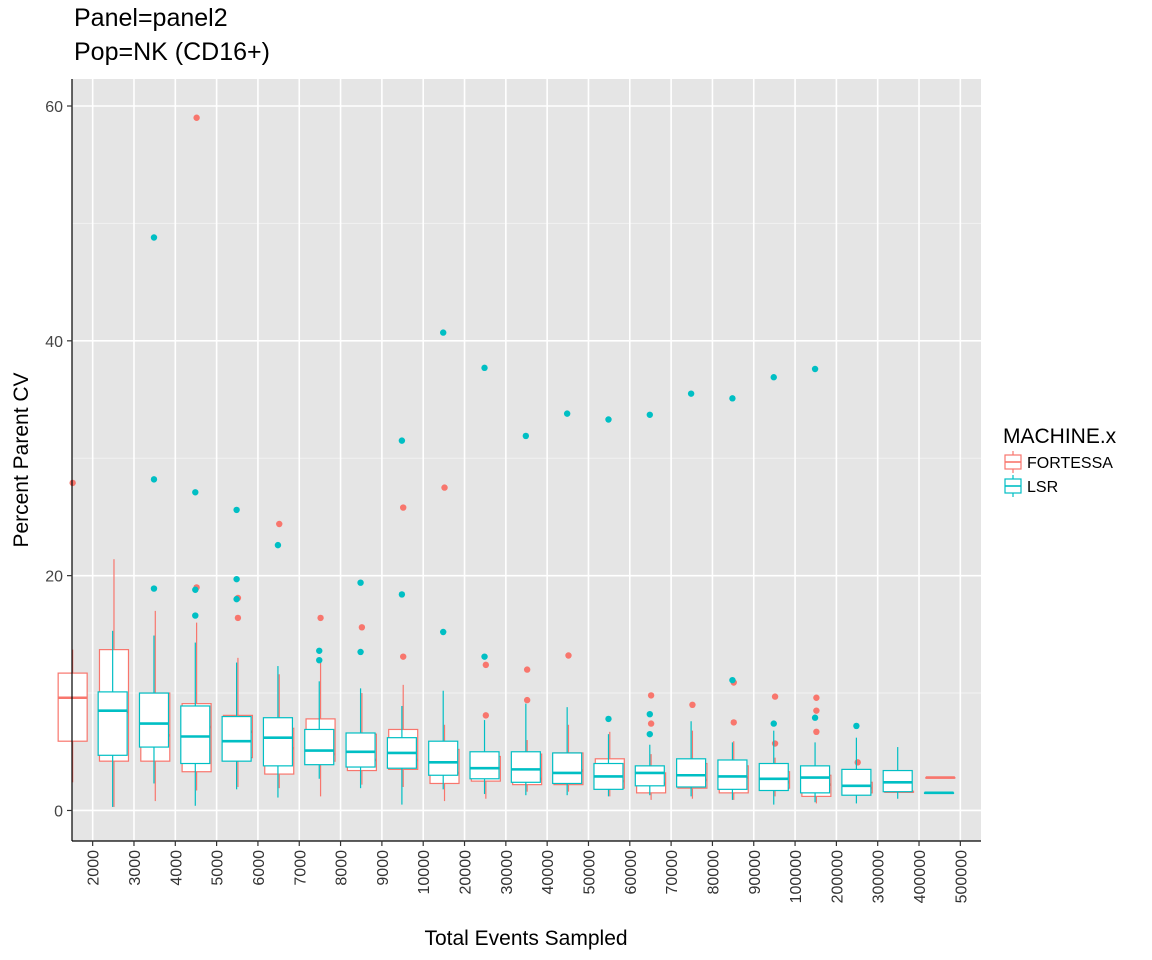 The width and height of the screenshot is (1152, 960). What do you see at coordinates (589, 872) in the screenshot?
I see `x-tick-label: 50000` at bounding box center [589, 872].